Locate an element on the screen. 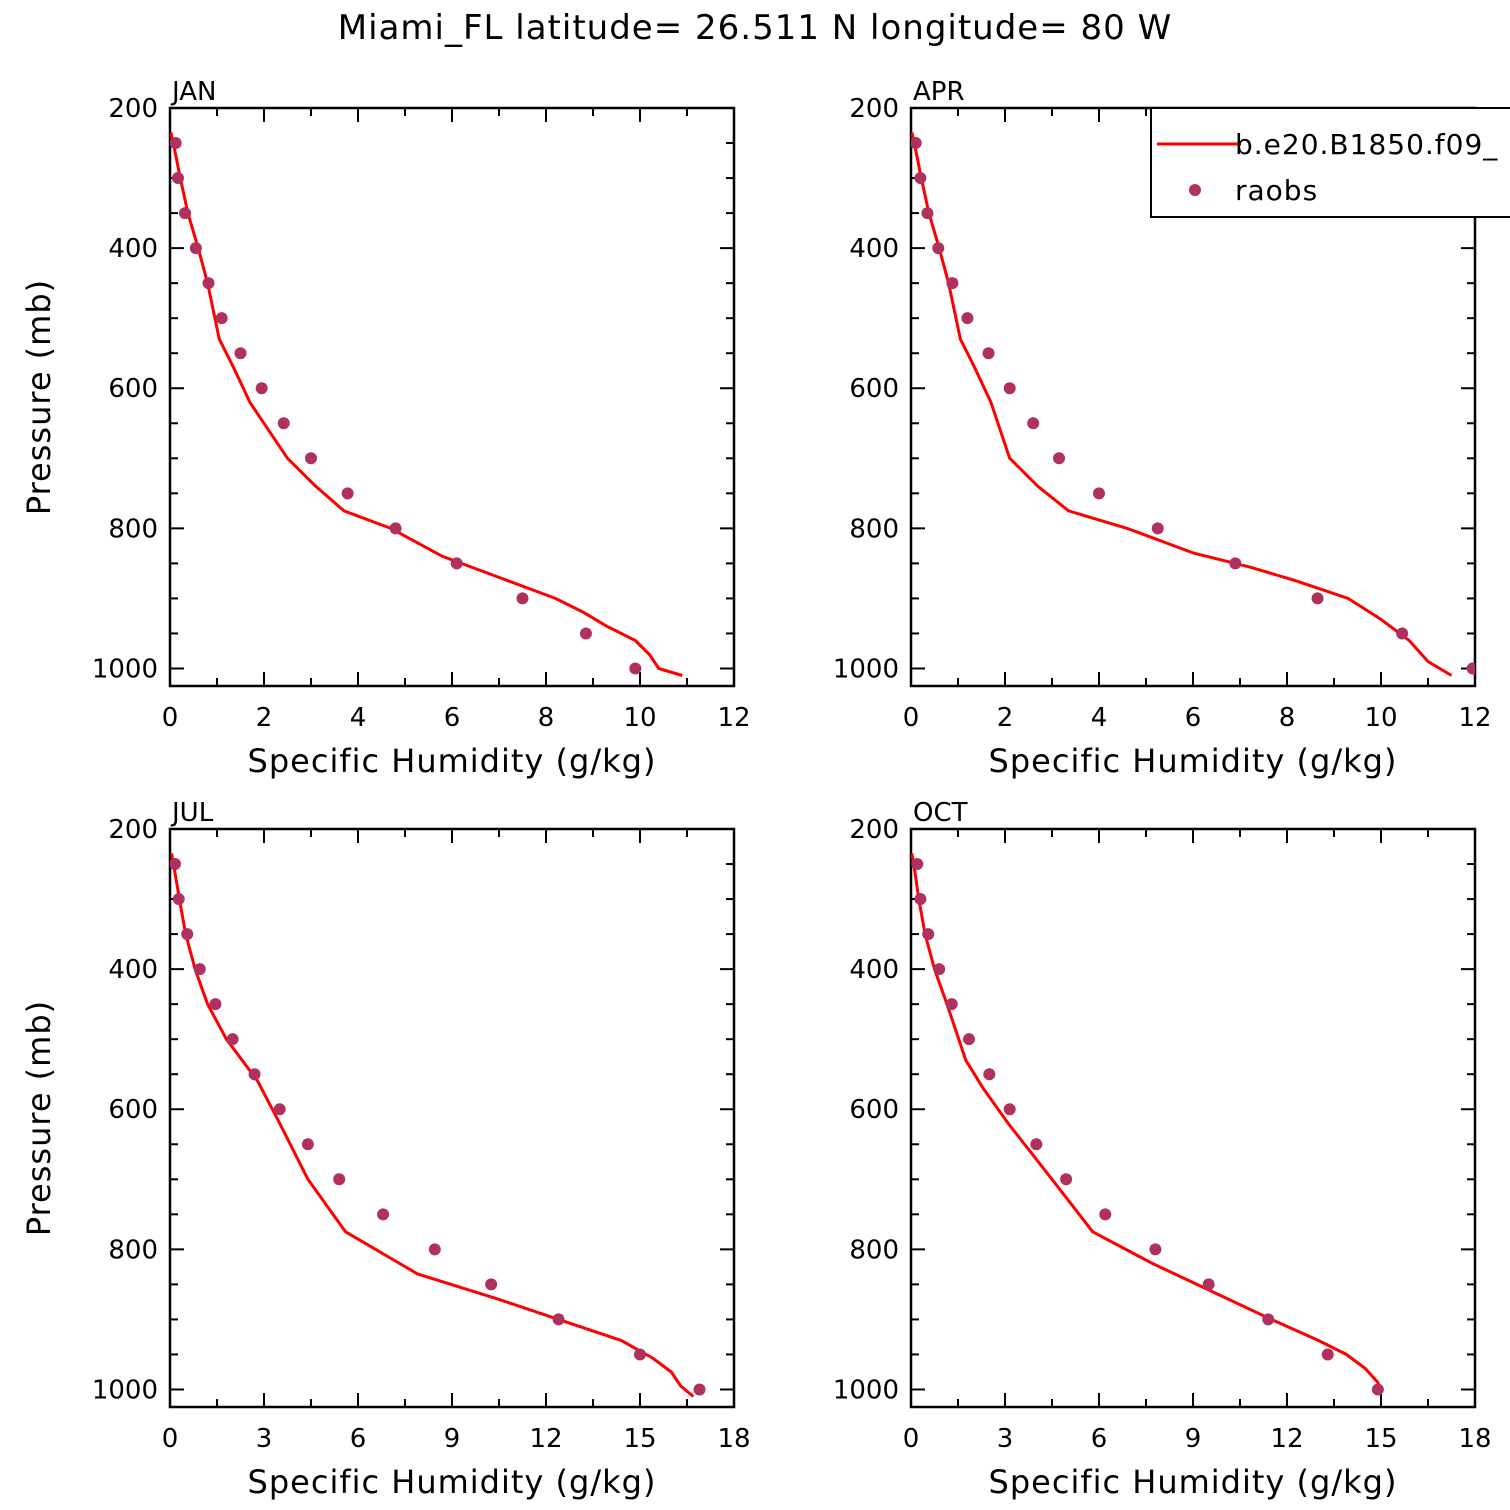  legend-label: b.e20.B1850.f09_ is located at coordinates (1366, 144).